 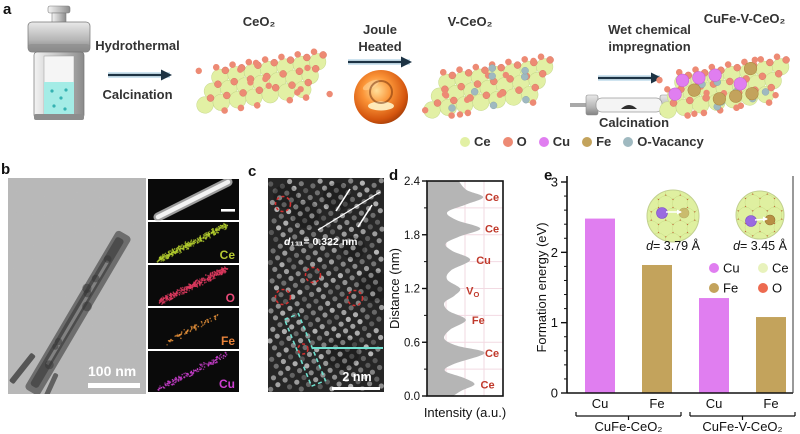 What do you see at coordinates (412, 397) in the screenshot?
I see `y-tick-label: 0.0` at bounding box center [412, 397].